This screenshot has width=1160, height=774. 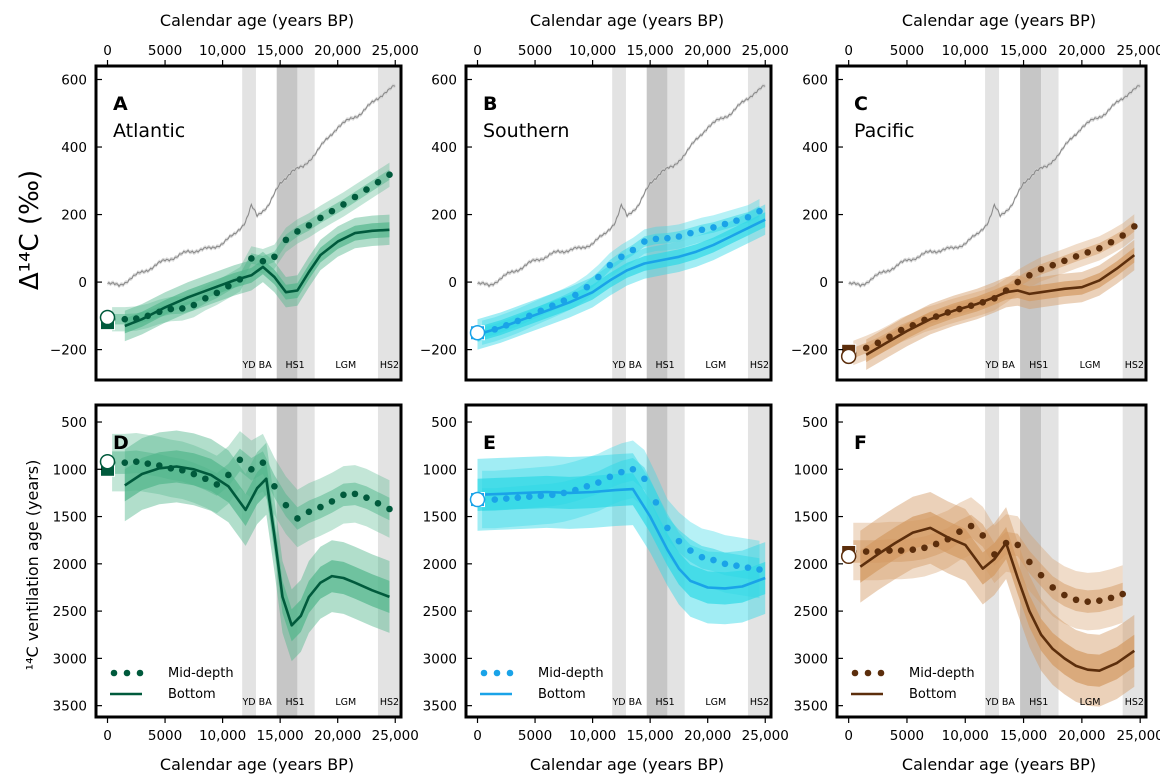 I want to click on bottom-envelope-outer, so click(x=1000, y=304).